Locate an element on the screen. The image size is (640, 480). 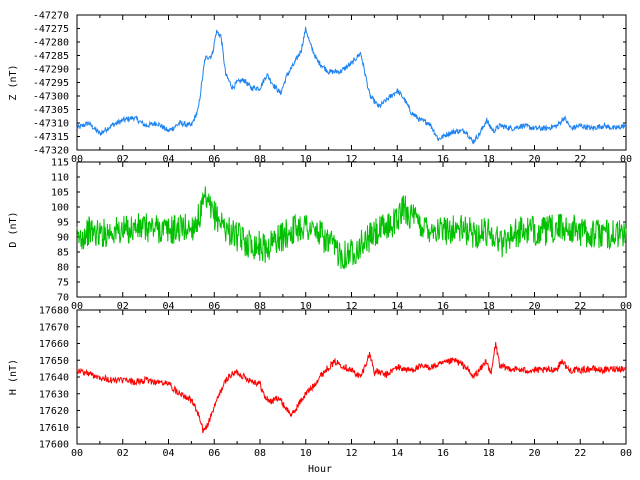
y-tick-label: -47270 is located at coordinates (51, 16).